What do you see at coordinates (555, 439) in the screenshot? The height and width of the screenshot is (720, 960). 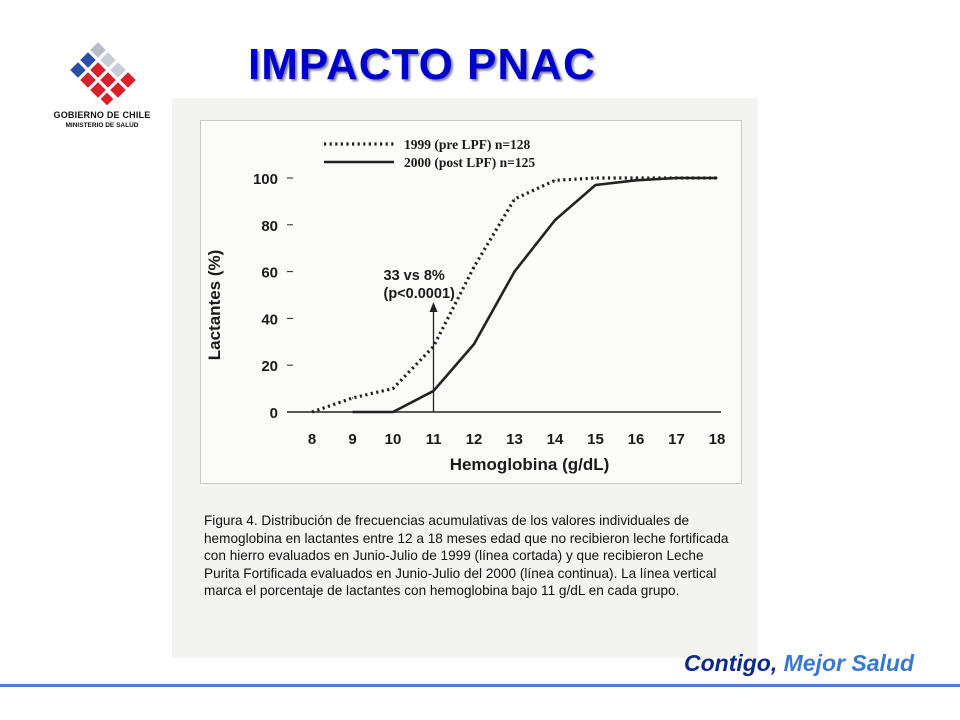 I see `x-tick-label: 14` at bounding box center [555, 439].